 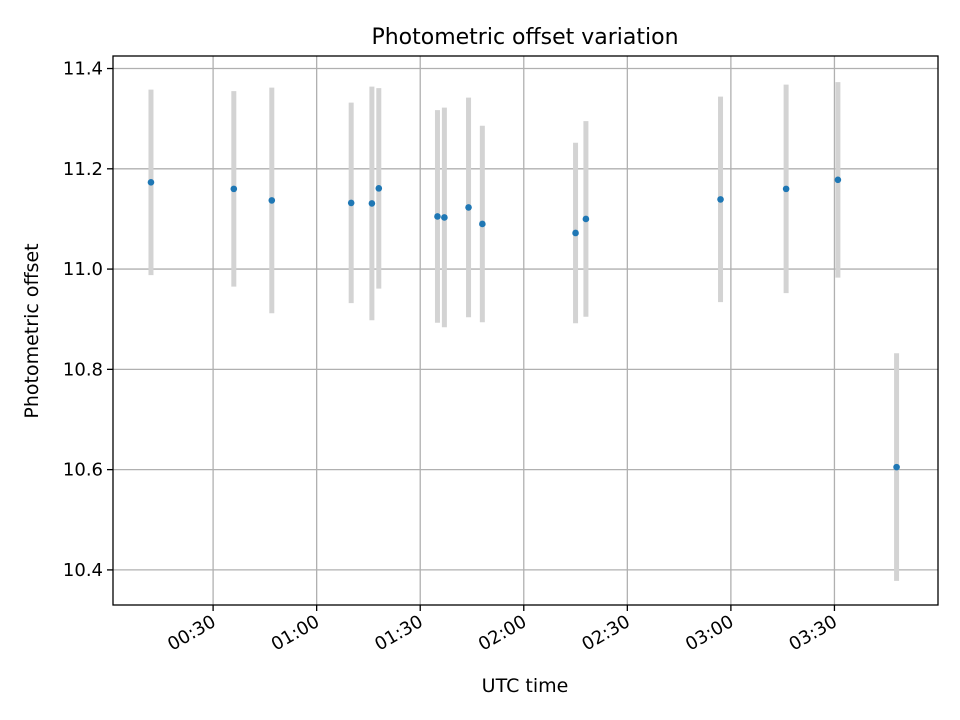 I want to click on y-axis-label: Photometric offset, so click(x=32, y=330).